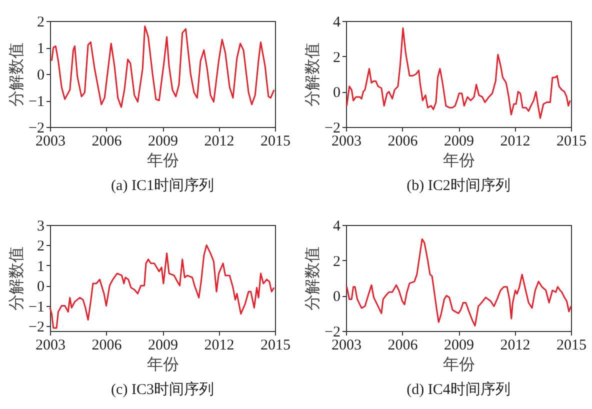  Describe the element at coordinates (458, 185) in the screenshot. I see `text: (b) IC2时间序列` at that location.